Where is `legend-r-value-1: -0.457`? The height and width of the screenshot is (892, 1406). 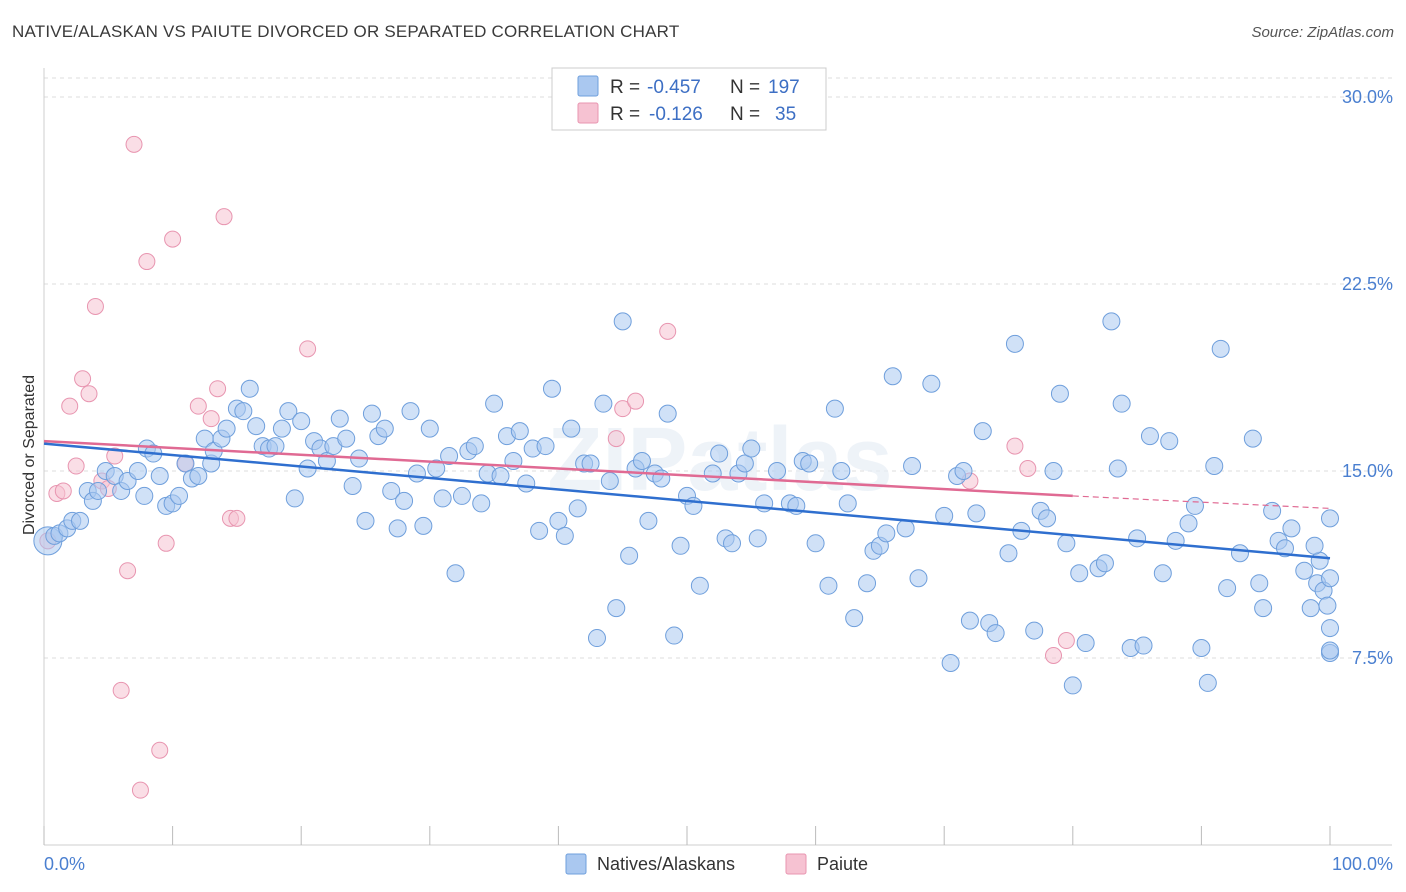
legend-r-value-1: -0.457 is located at coordinates (674, 87).